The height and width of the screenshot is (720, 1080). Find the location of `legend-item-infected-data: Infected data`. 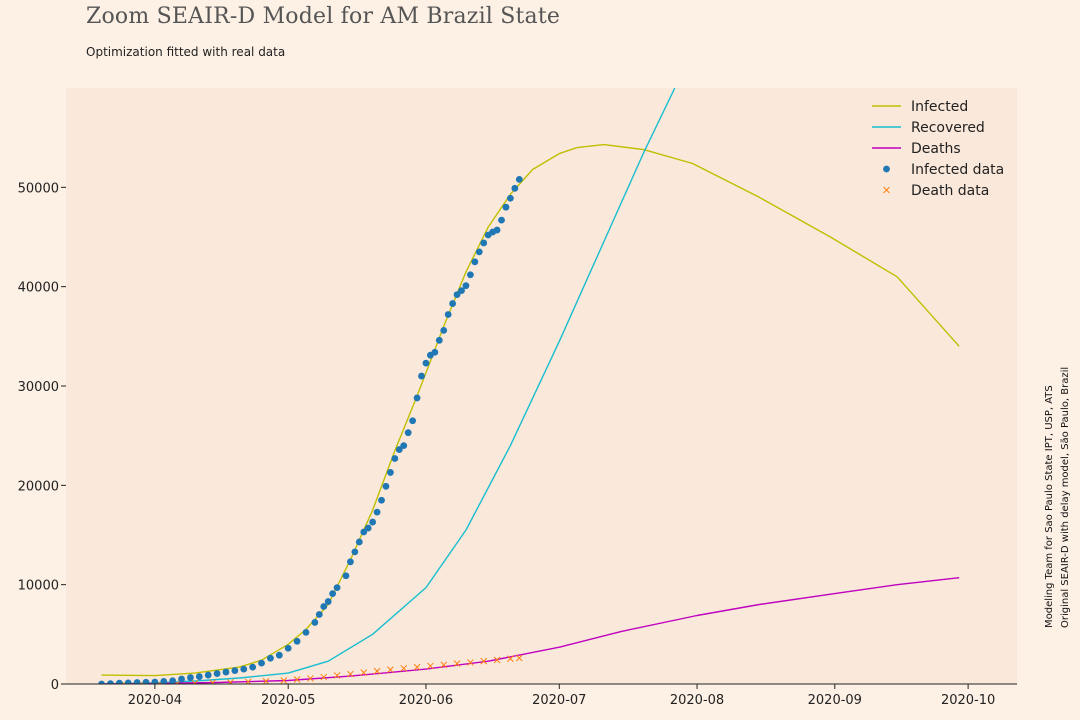

legend-item-infected-data: Infected data is located at coordinates (943, 170).